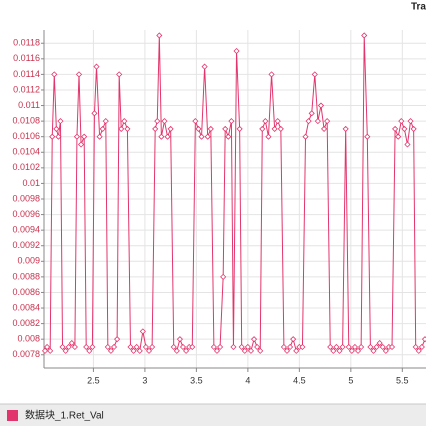 The image size is (426, 426). I want to click on y-tick-label: 0.0098, so click(26, 198).